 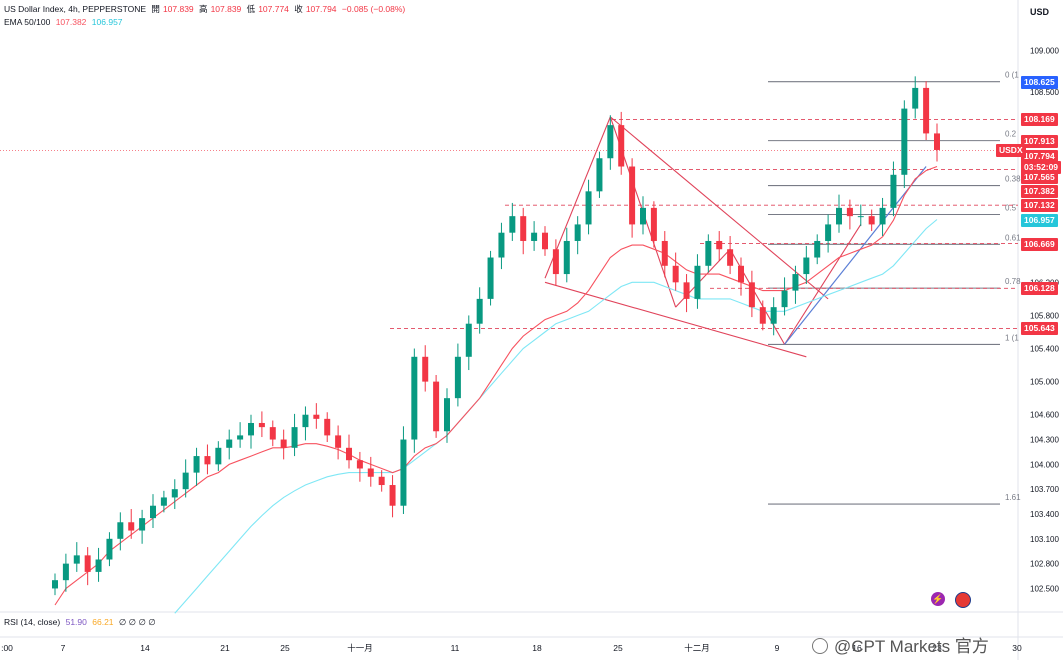 I want to click on y-tick-label: 108.500, so click(x=1044, y=92).